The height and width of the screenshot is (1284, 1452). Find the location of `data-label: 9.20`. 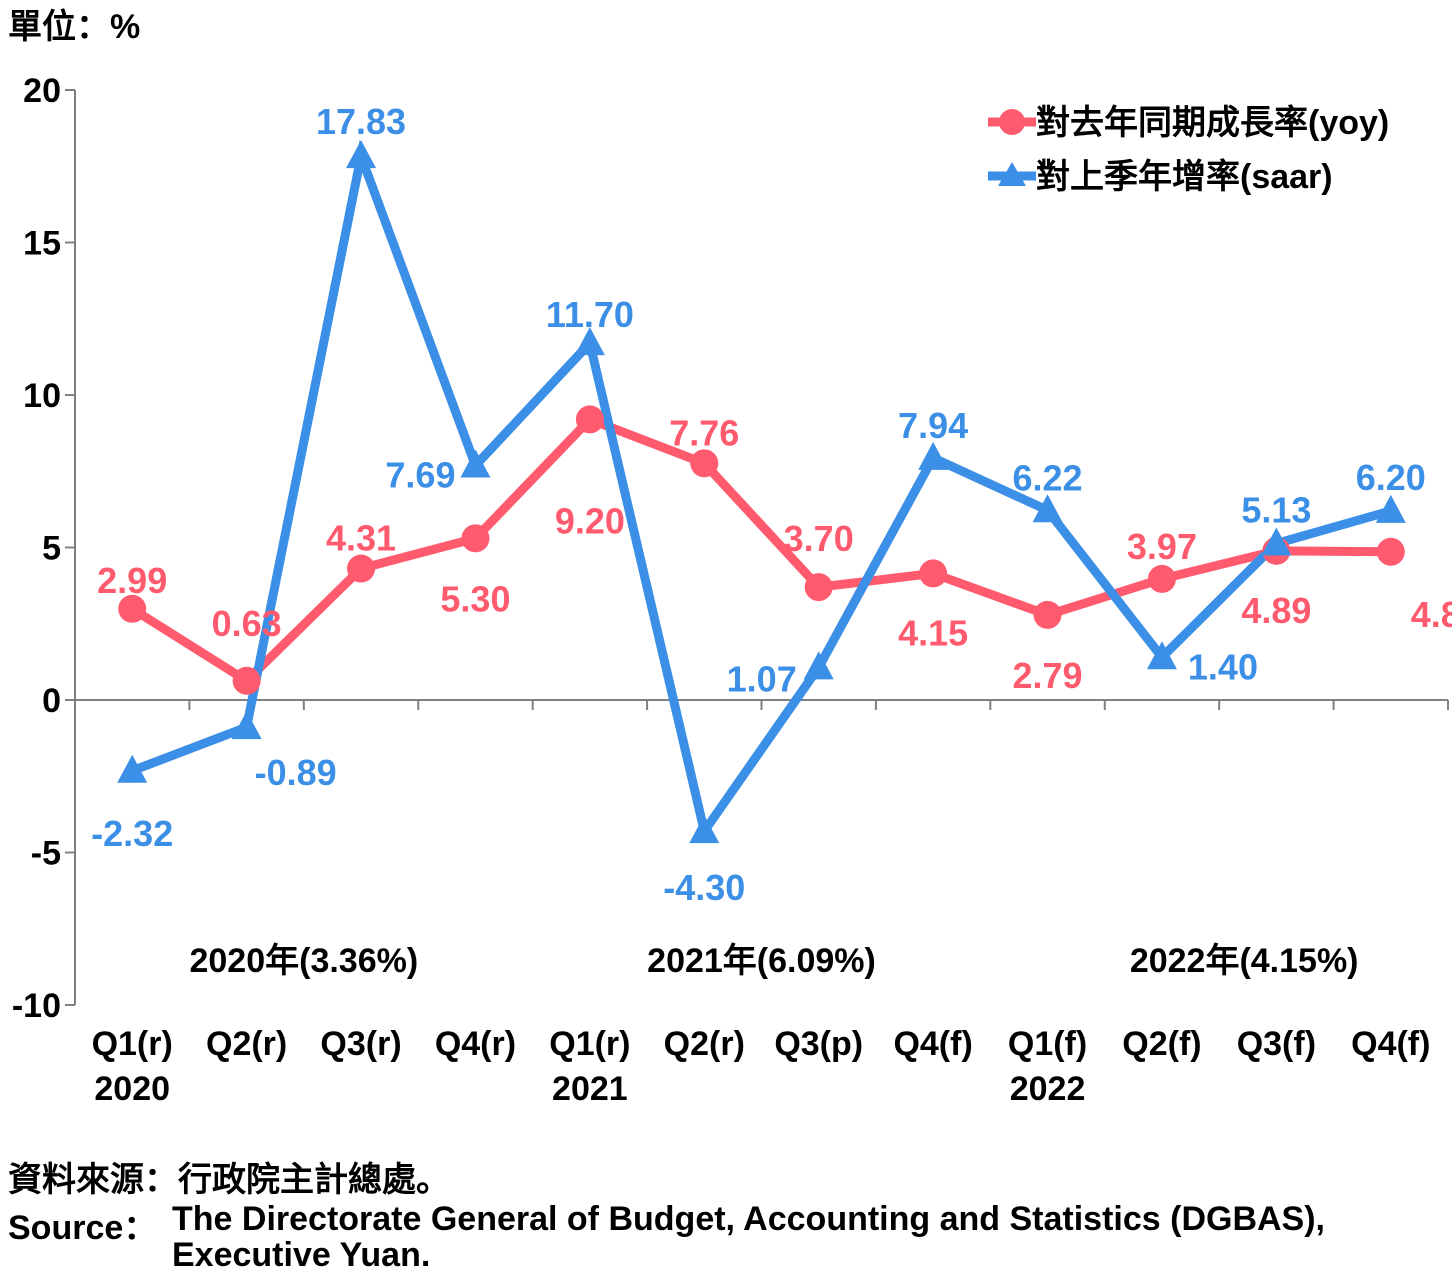

data-label: 9.20 is located at coordinates (590, 520).